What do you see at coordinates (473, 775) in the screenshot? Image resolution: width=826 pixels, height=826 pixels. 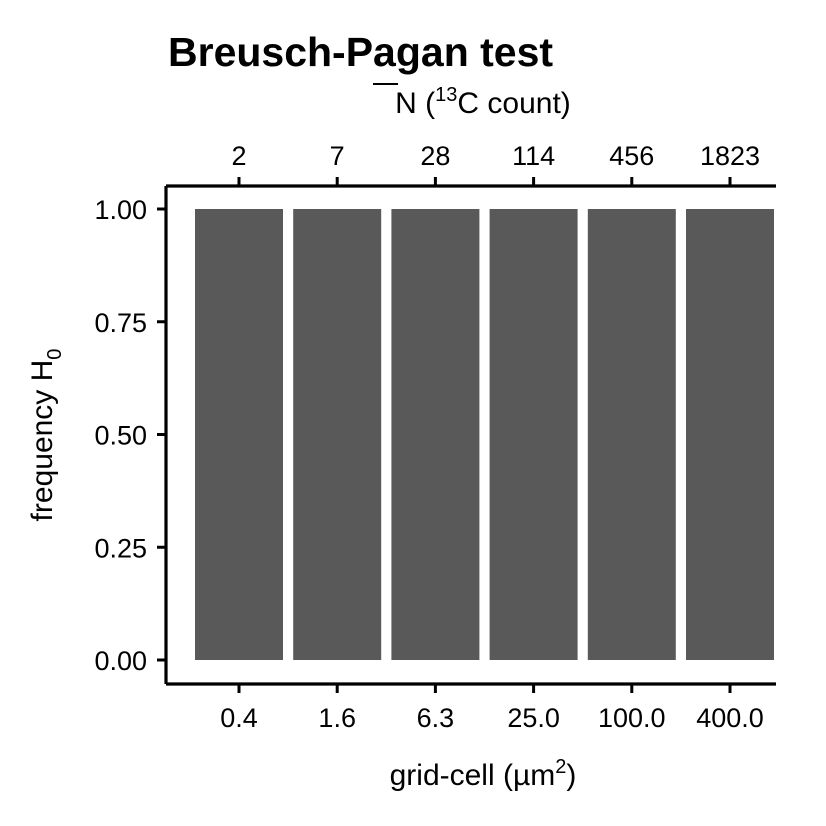 I see `x-axis-title-main: grid-cell (µm` at bounding box center [473, 775].